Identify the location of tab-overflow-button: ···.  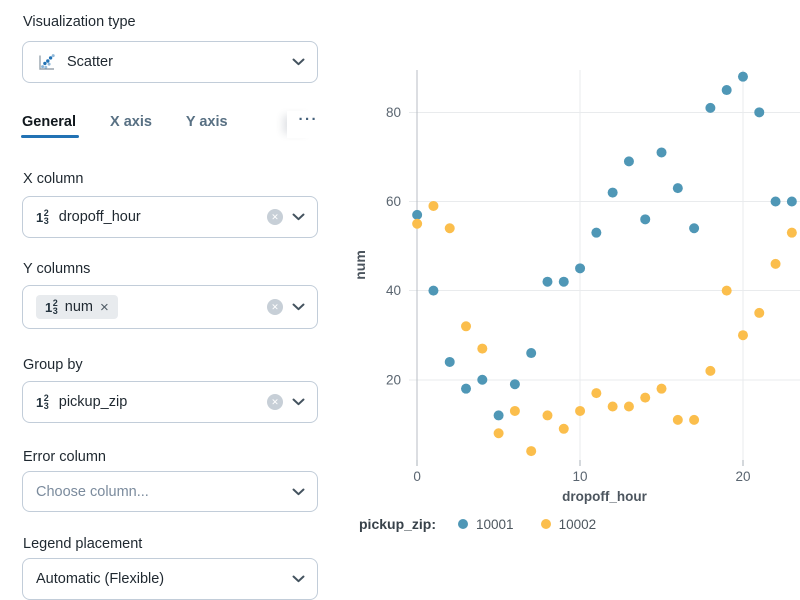
(302, 124).